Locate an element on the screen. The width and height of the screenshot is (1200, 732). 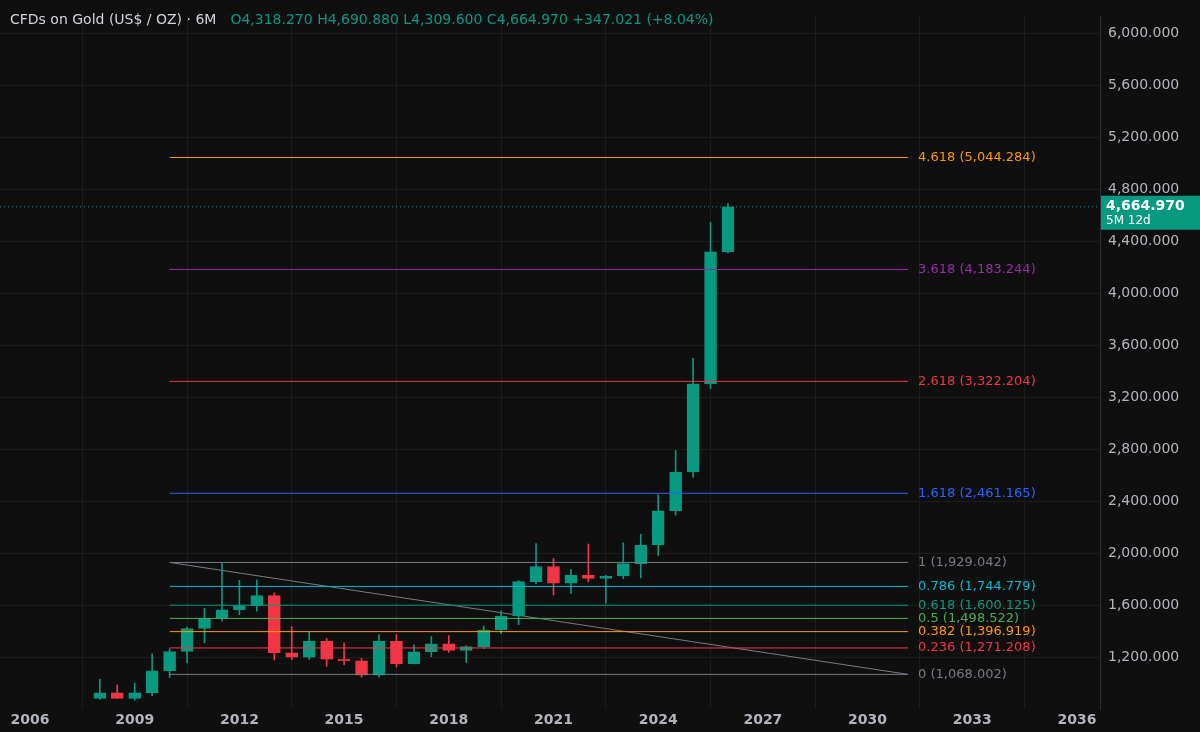
y-tick-label: 3,200.000 is located at coordinates (1144, 395).